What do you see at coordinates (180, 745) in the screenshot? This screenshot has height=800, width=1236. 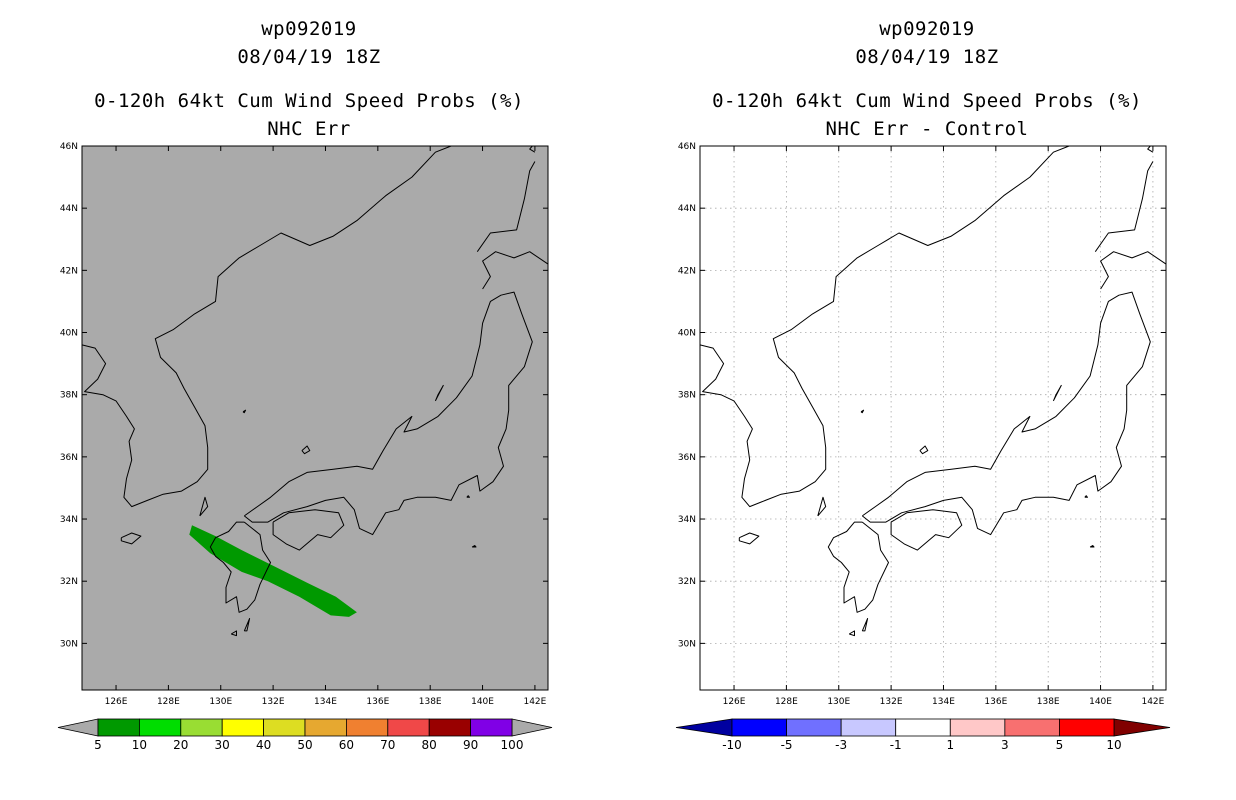 I see `colorbar-label: 20` at bounding box center [180, 745].